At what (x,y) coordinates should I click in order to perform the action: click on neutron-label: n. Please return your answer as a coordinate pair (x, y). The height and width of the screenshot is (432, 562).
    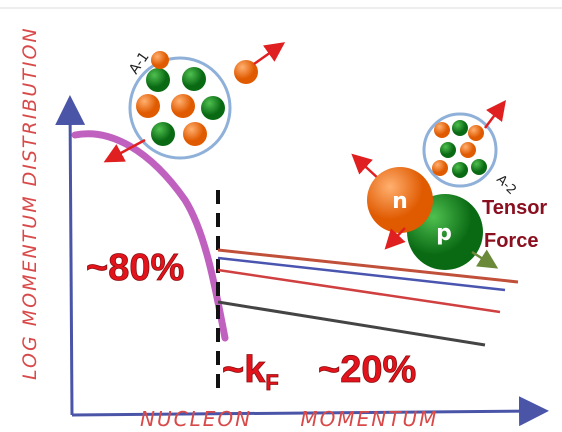
    Looking at the image, I should click on (400, 201).